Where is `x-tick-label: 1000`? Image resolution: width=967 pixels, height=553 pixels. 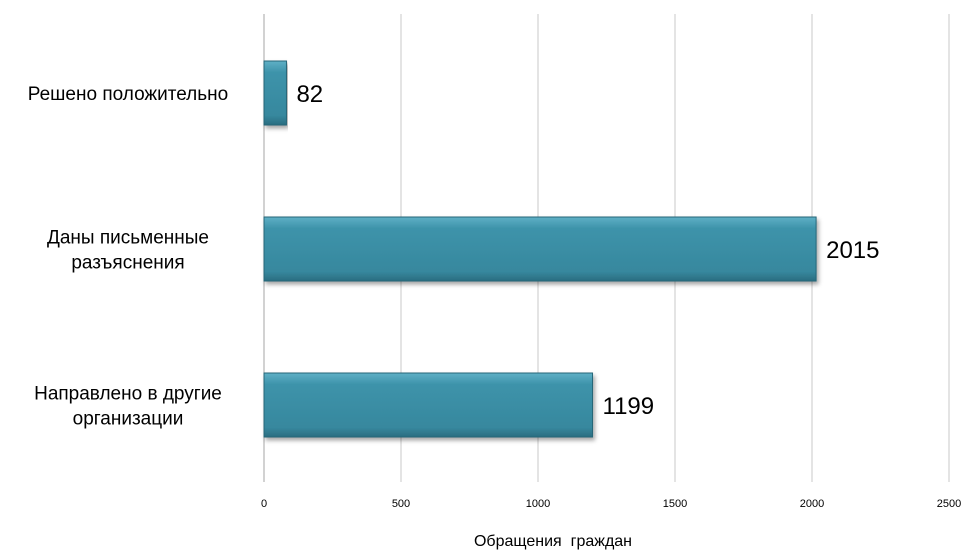
x-tick-label: 1000 is located at coordinates (538, 504).